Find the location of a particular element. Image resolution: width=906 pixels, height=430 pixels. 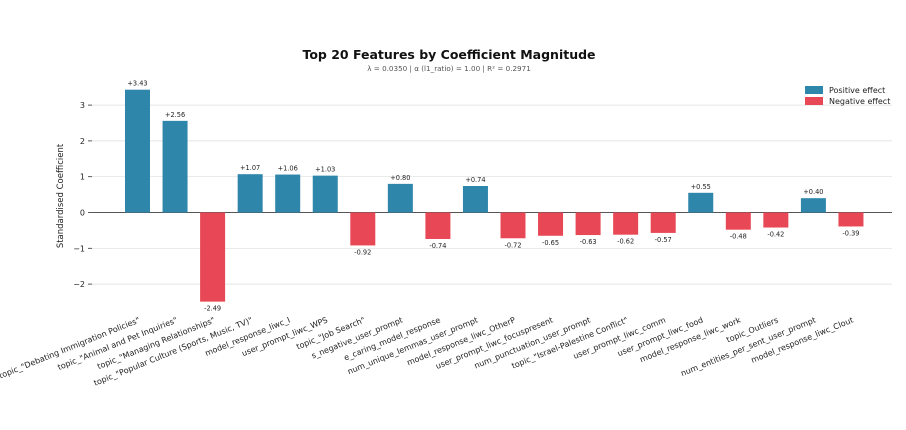

bar-value-label: -0.62 is located at coordinates (625, 242).